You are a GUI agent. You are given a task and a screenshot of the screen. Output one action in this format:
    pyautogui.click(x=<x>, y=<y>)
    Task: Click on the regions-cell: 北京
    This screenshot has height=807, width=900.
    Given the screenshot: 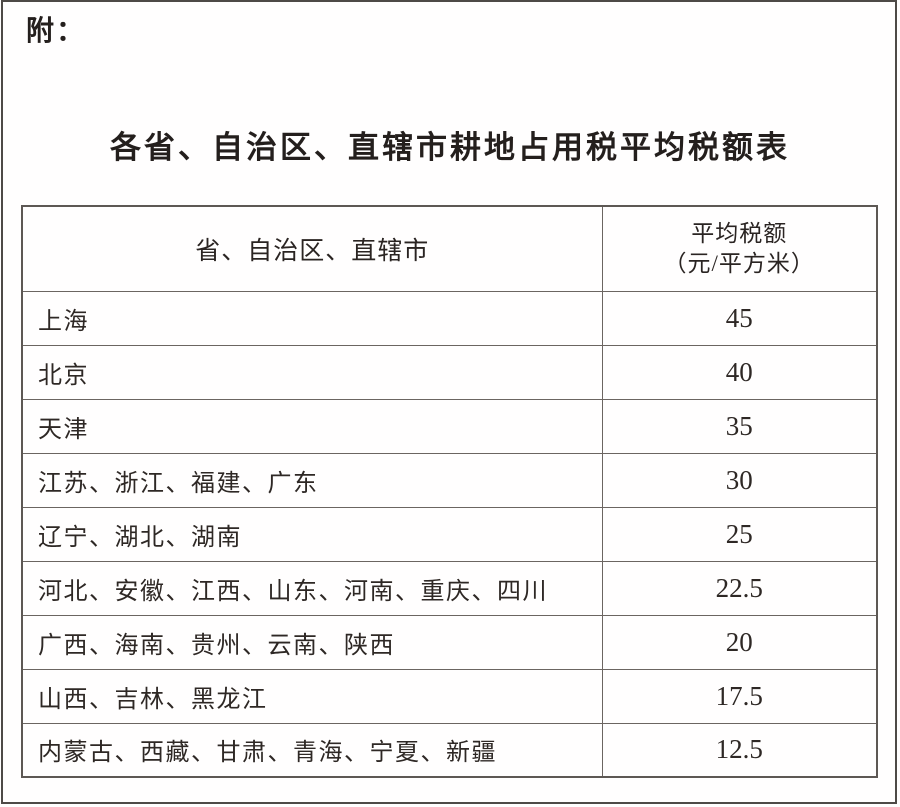 What is the action you would take?
    pyautogui.click(x=312, y=372)
    